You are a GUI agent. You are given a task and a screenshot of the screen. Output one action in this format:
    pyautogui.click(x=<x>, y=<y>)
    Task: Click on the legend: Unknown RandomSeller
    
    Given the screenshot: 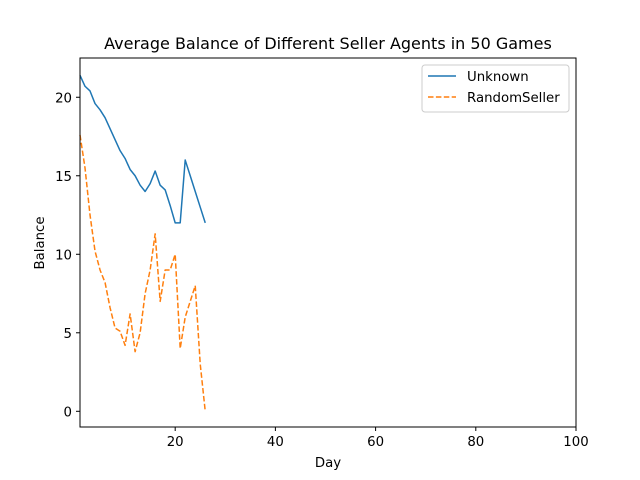 What is the action you would take?
    pyautogui.click(x=495, y=88)
    